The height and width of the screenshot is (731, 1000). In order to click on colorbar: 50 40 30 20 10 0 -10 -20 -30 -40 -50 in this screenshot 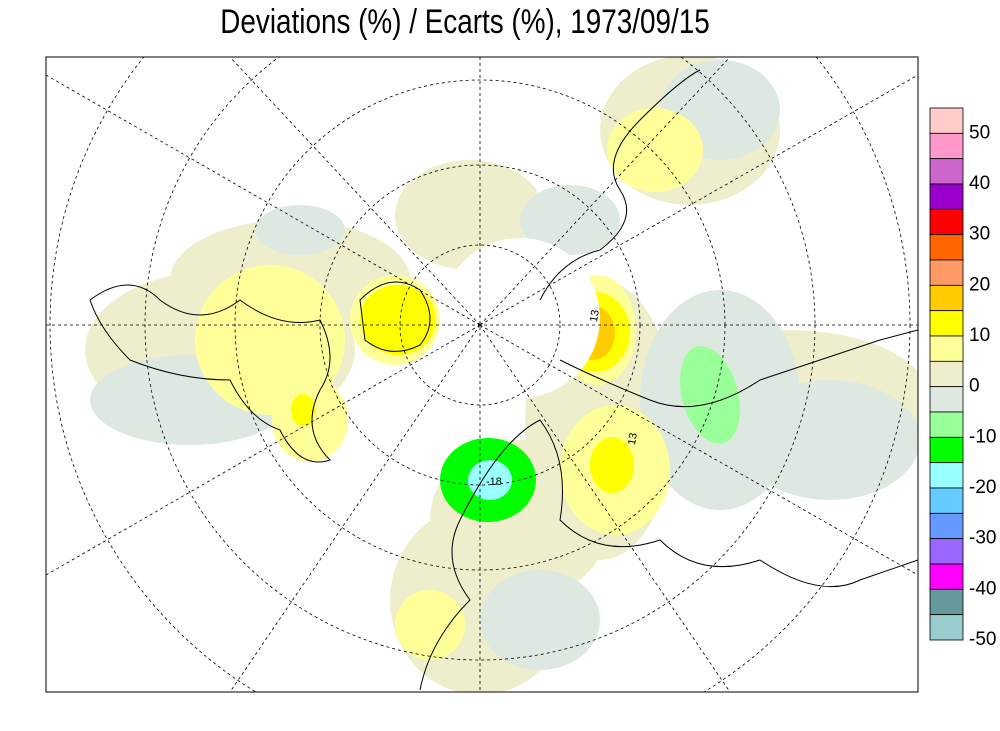, I will do `click(962, 378)`.